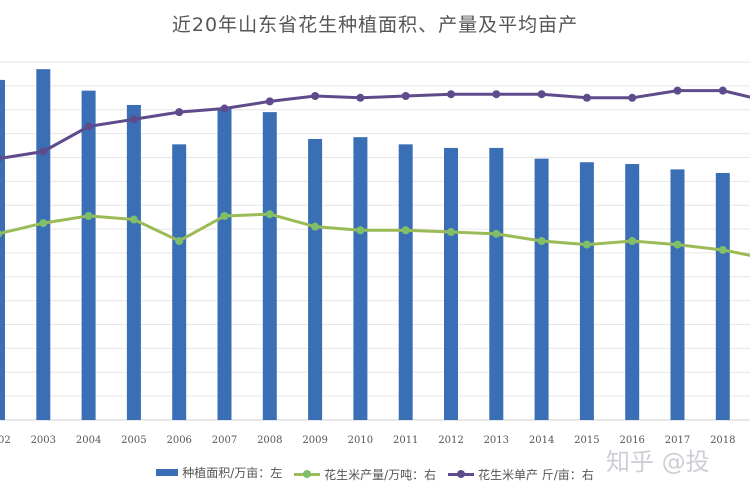 This screenshot has width=750, height=500. I want to click on legend-item-production: 花生米产量/万吨：右, so click(365, 474).